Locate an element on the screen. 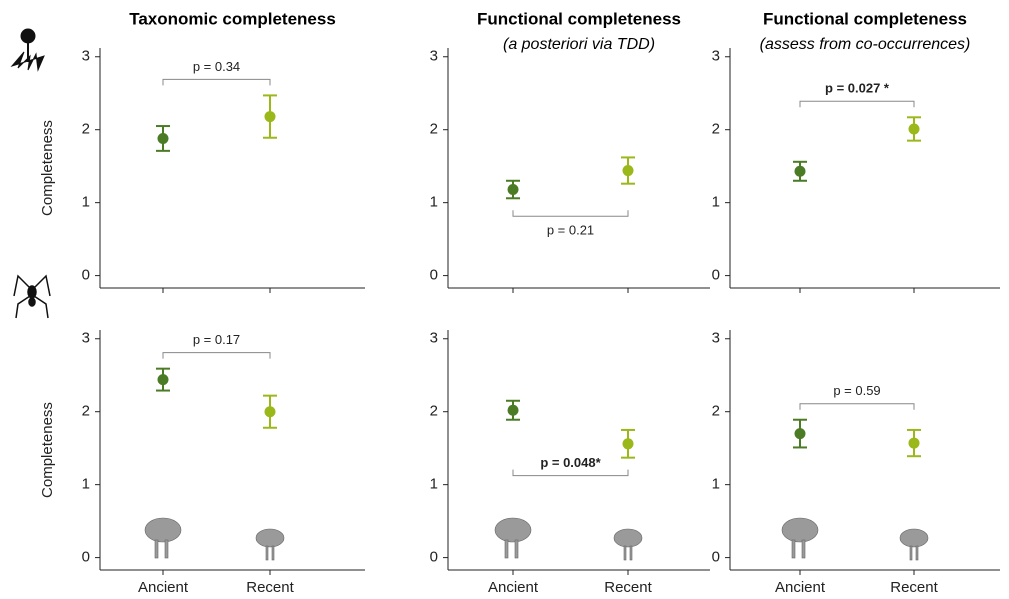 The width and height of the screenshot is (1009, 599). tree-icons is located at coordinates (536, 539).